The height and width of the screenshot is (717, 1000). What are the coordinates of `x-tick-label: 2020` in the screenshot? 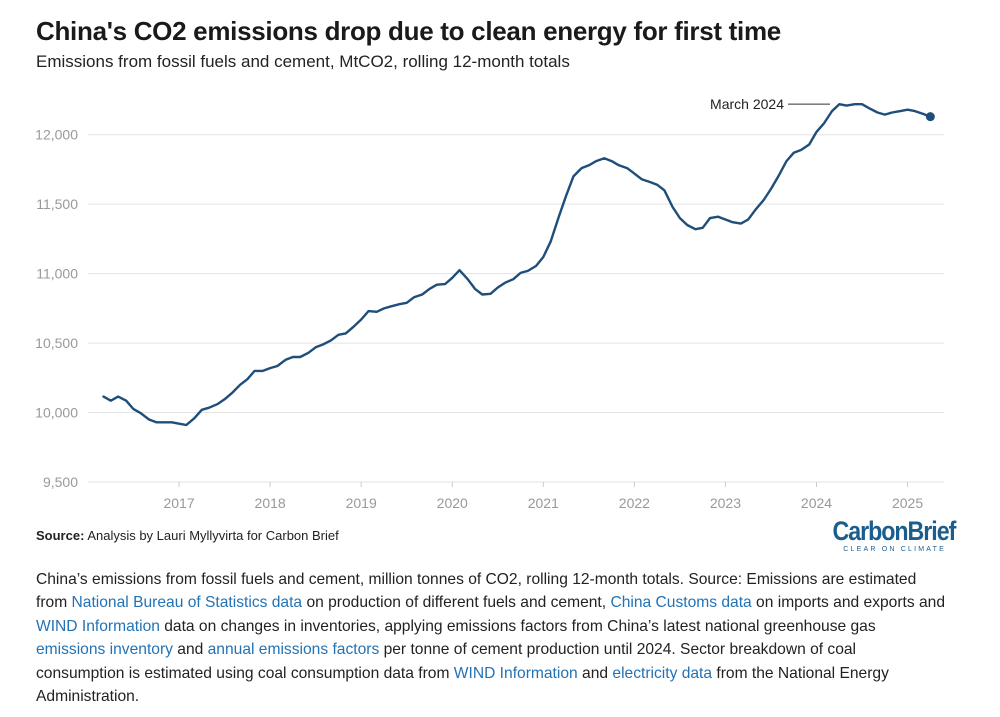 It's located at (452, 503).